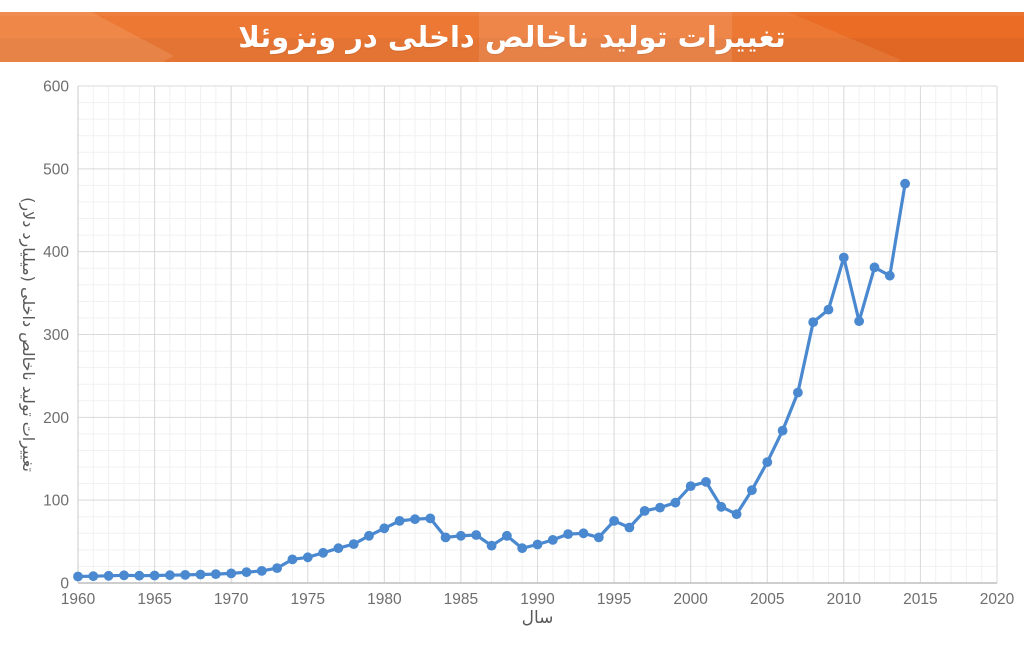 This screenshot has width=1024, height=655. What do you see at coordinates (920, 599) in the screenshot?
I see `x-tick-label: 2015` at bounding box center [920, 599].